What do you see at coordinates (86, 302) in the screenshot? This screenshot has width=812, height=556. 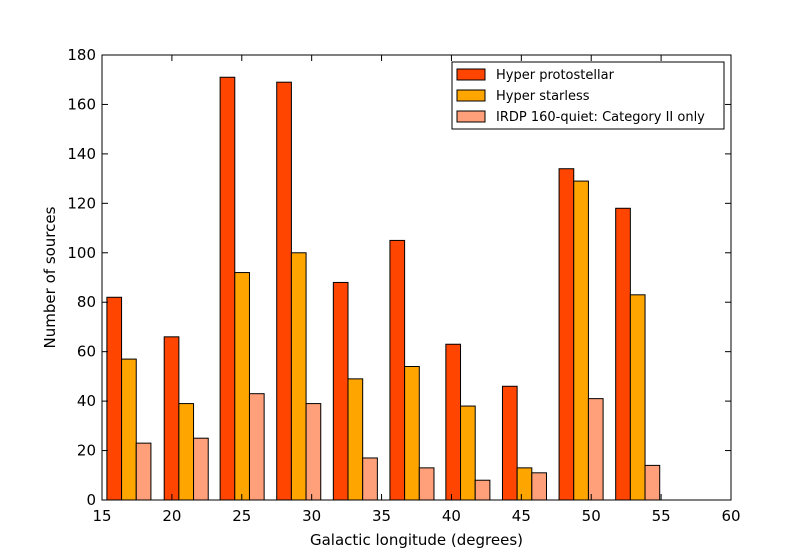 I see `y-tick-label: 80` at bounding box center [86, 302].